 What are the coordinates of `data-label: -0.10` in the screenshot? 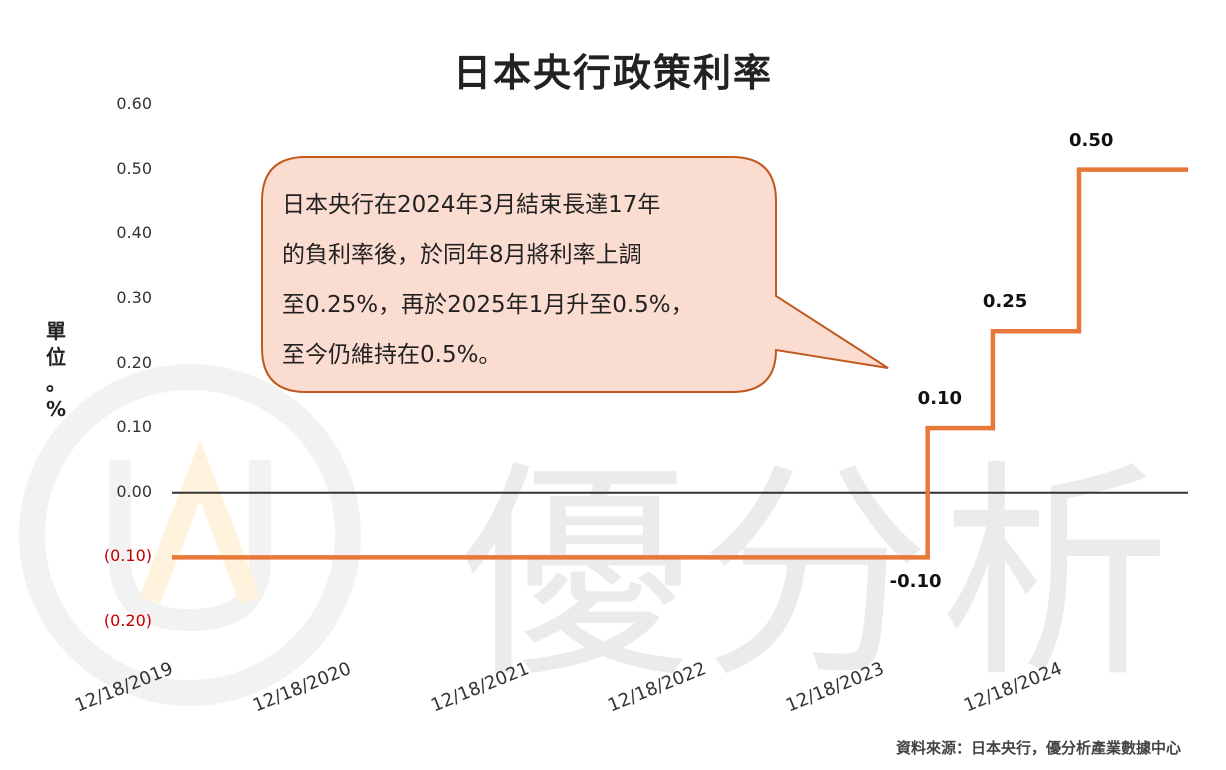 It's located at (915, 582).